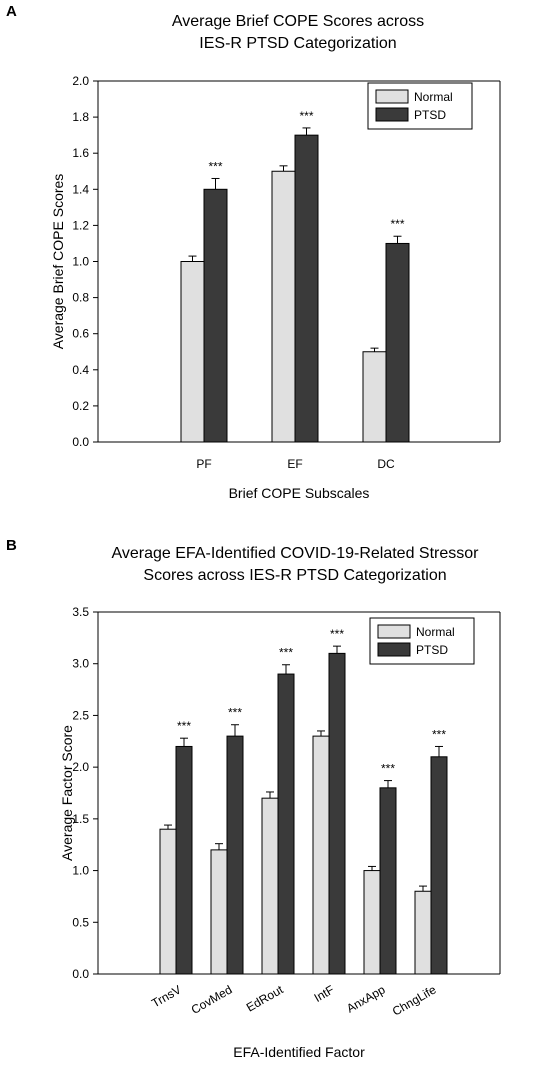 The height and width of the screenshot is (1067, 536). Describe the element at coordinates (80, 715) in the screenshot. I see `y-tick-label: 2.5` at that location.